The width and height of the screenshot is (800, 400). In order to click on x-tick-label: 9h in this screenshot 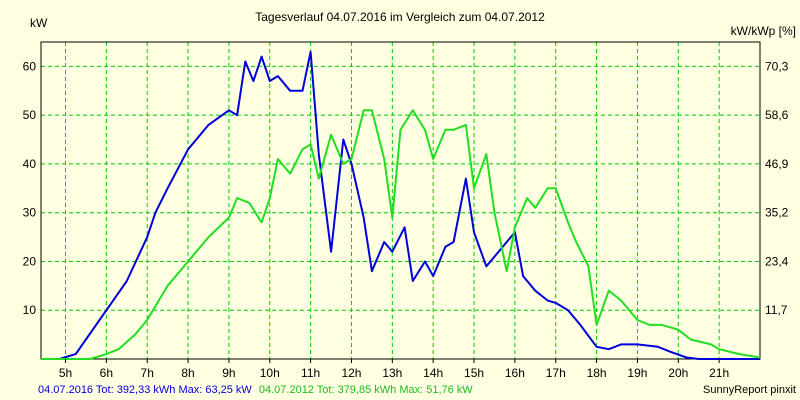, I will do `click(228, 373)`.